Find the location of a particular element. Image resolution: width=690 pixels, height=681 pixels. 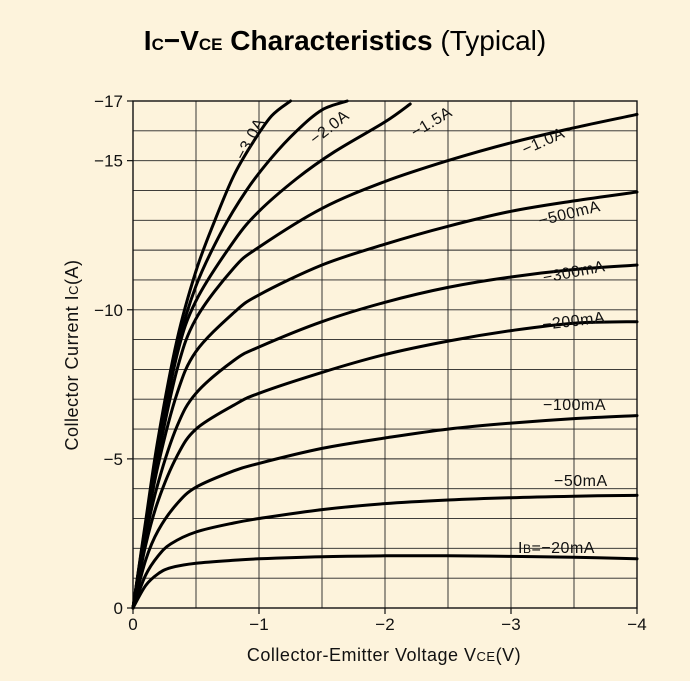

curve-label: IB=−20mA is located at coordinates (556, 548).